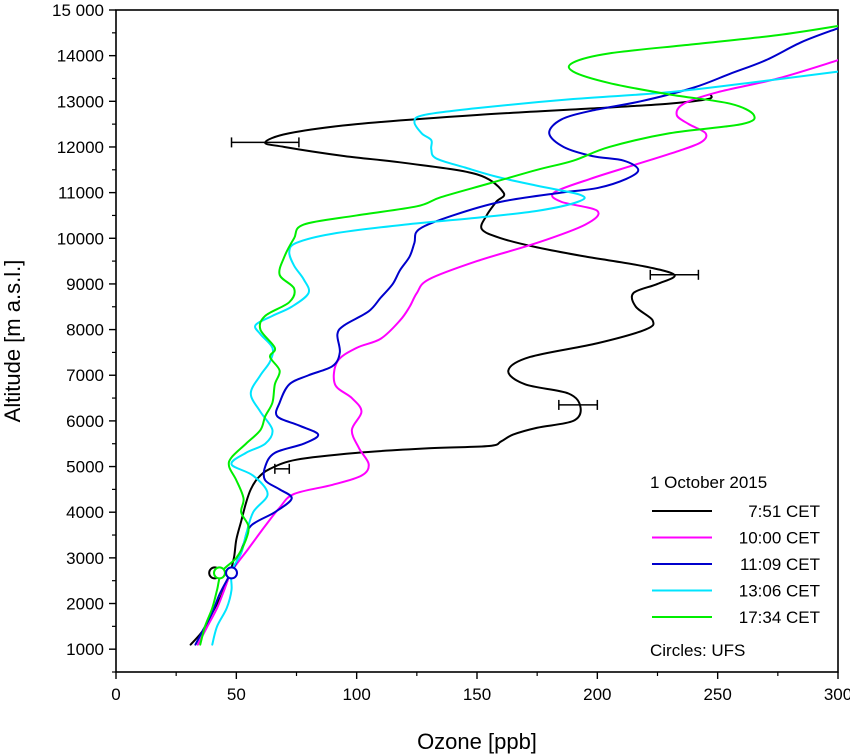 The image size is (850, 756). I want to click on x-tick-label: 300, so click(837, 694).